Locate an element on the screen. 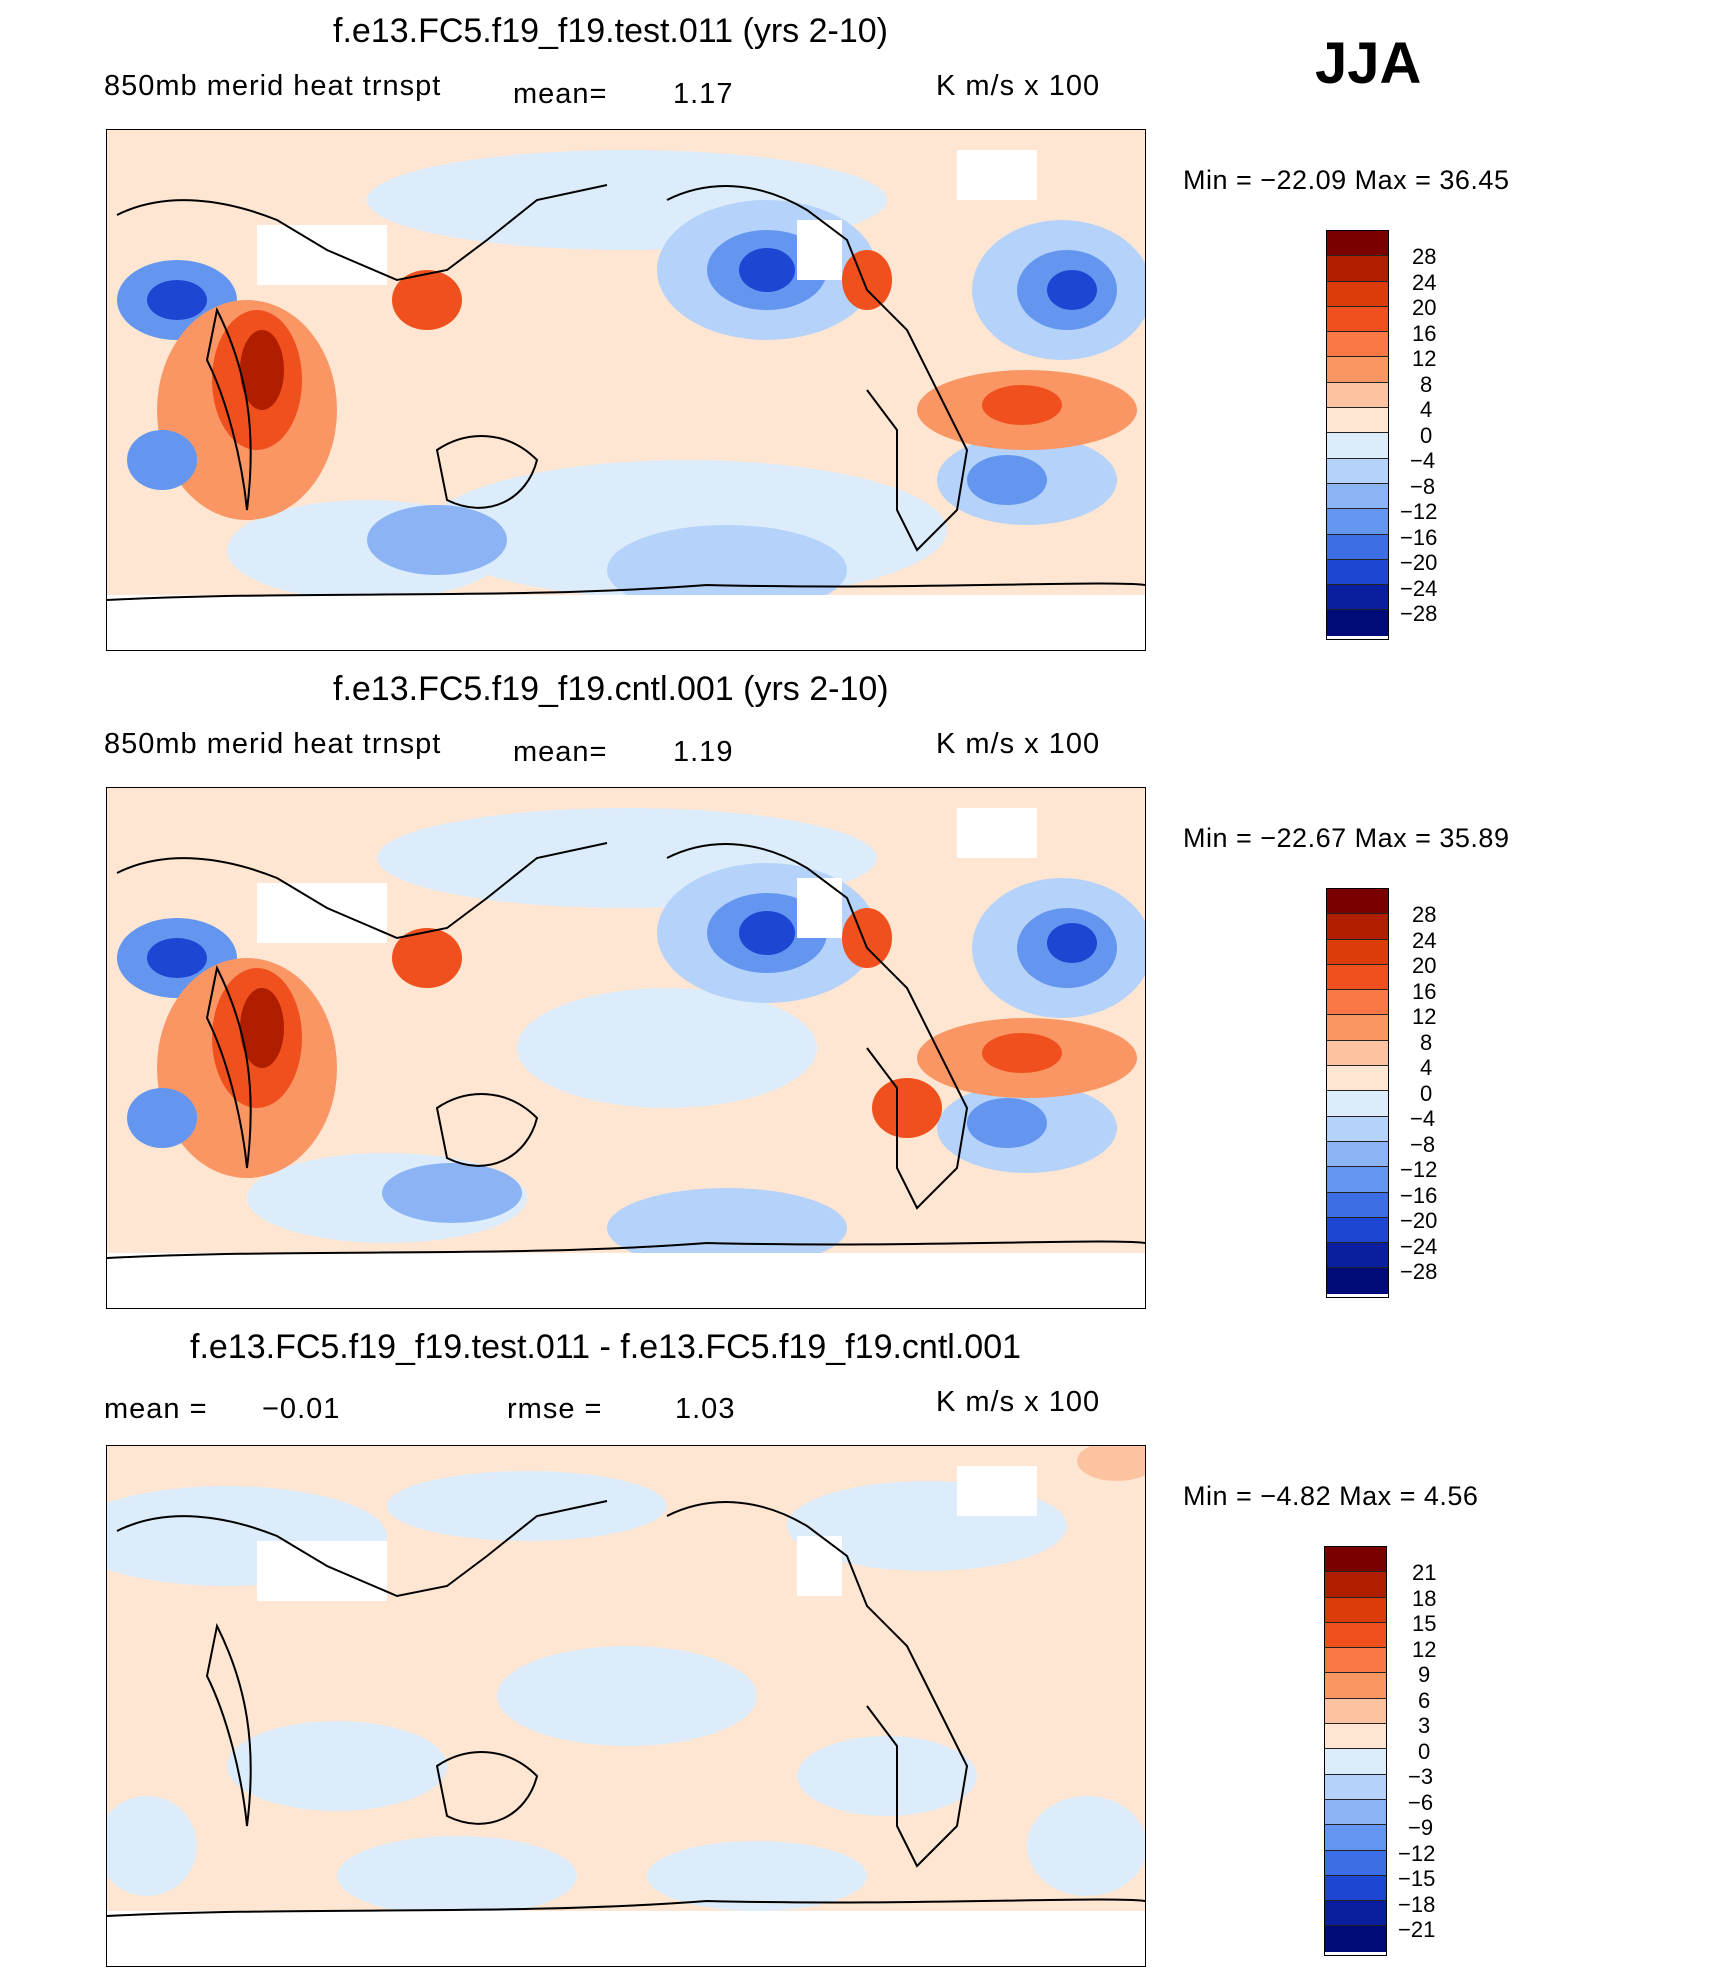  panel2-tick: 20 is located at coordinates (1424, 965).